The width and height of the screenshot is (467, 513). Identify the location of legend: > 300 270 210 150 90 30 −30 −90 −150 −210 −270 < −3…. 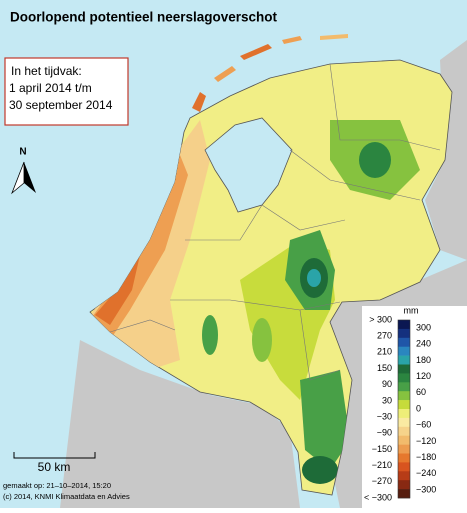
(400, 408).